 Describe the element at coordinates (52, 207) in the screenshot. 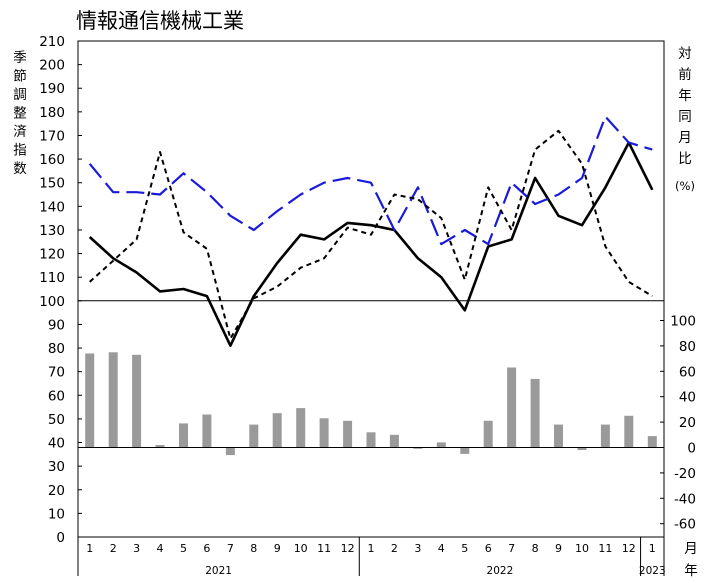

I see `left-tick-label: 140` at that location.